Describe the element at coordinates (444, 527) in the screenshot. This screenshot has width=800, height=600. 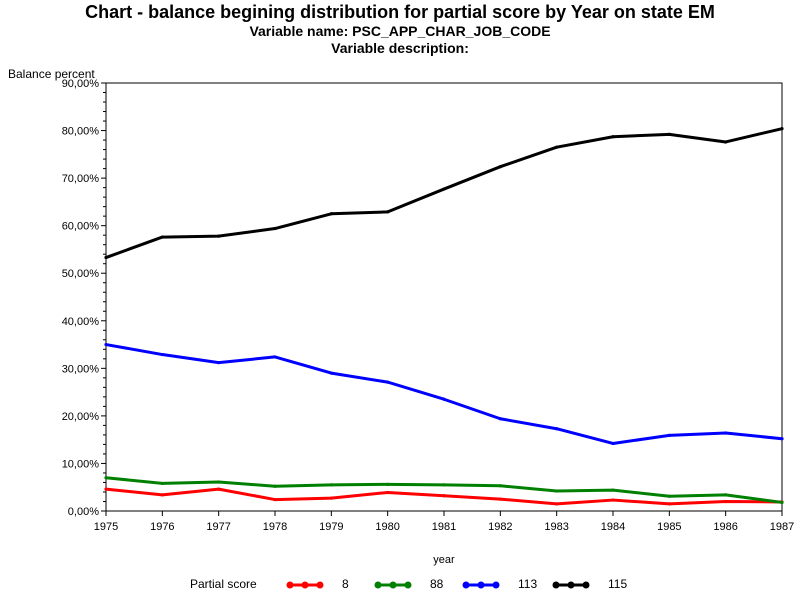
I see `x-tick-label: 1981` at that location.